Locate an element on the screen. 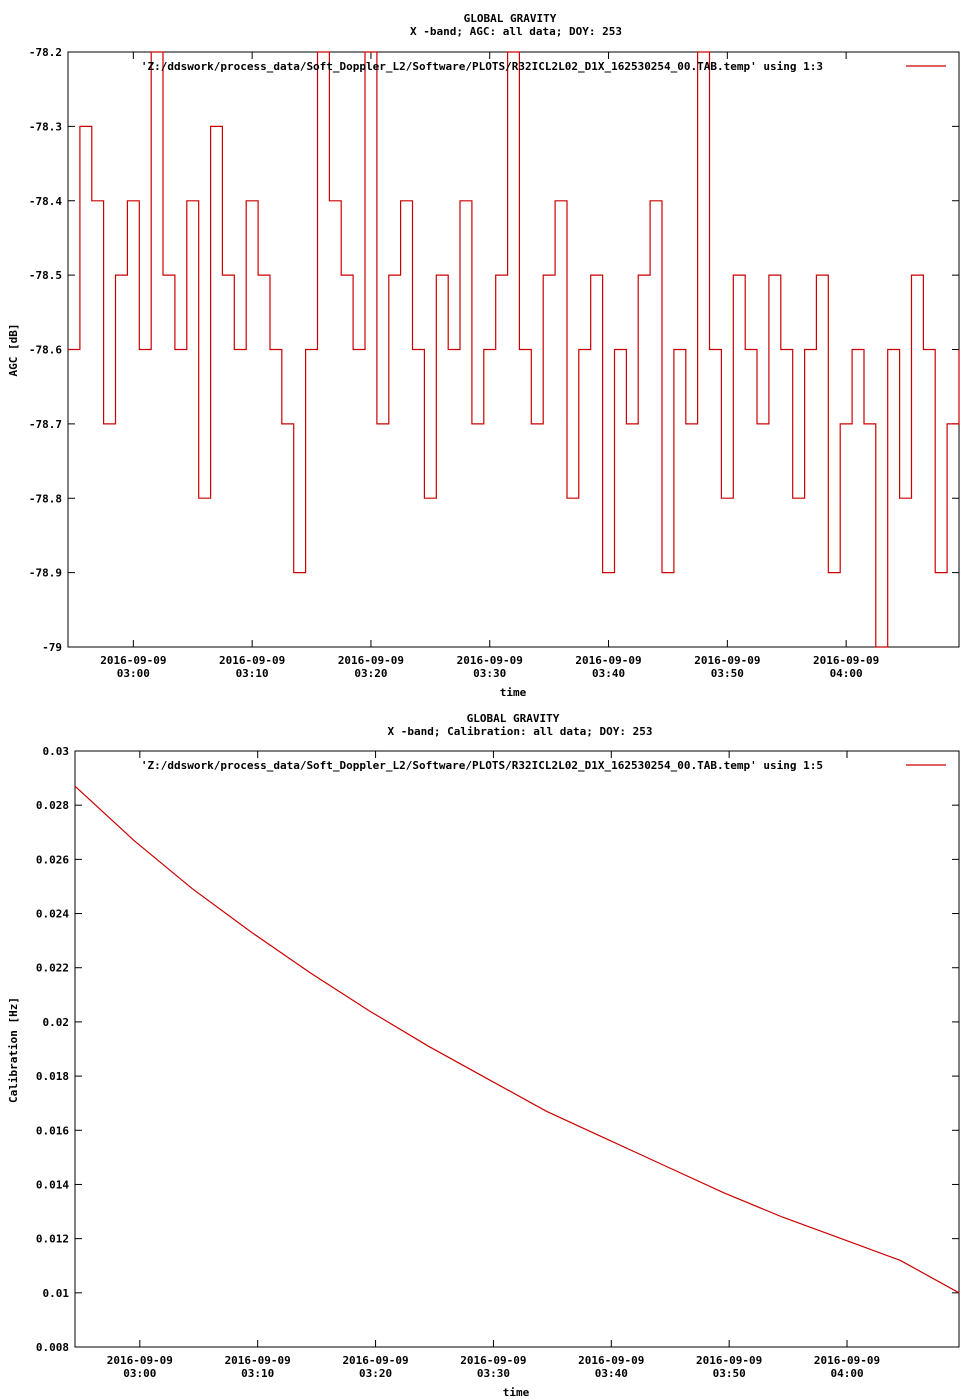  y-tick-label: -78.3 is located at coordinates (45, 126).